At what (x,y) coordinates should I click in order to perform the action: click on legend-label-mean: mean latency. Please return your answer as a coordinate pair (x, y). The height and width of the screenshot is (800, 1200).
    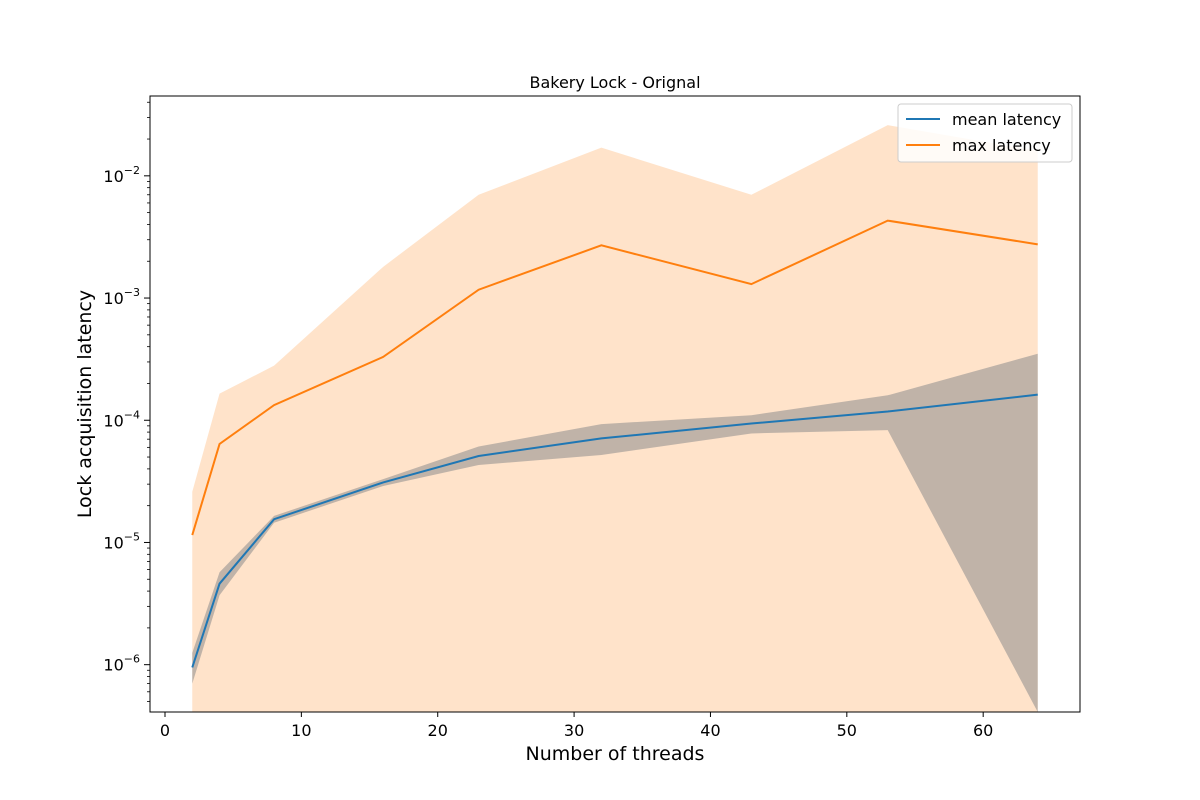
    Looking at the image, I should click on (1006, 119).